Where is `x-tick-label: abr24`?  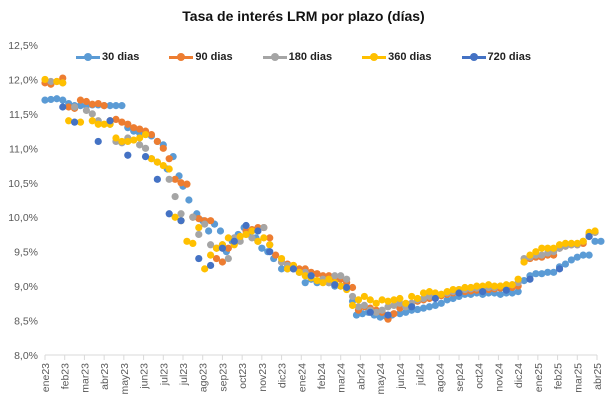
x-tick-label: abr24 is located at coordinates (361, 376).